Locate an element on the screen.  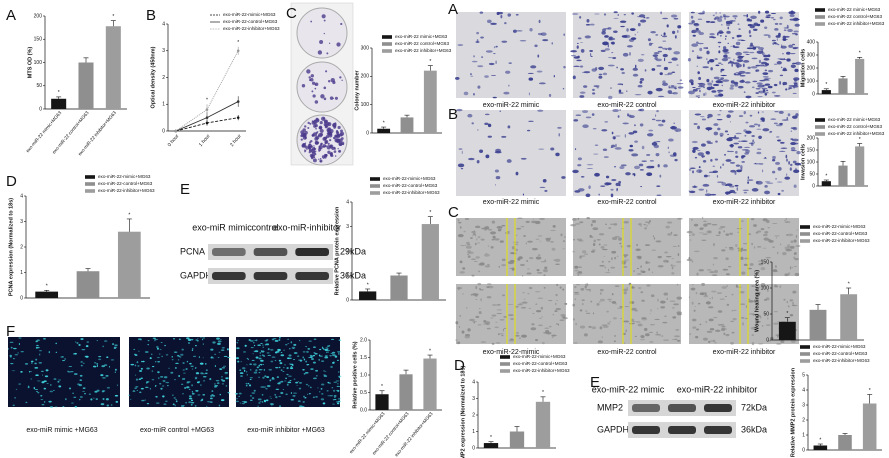
y-tick-label: 300 is located at coordinates (811, 55).